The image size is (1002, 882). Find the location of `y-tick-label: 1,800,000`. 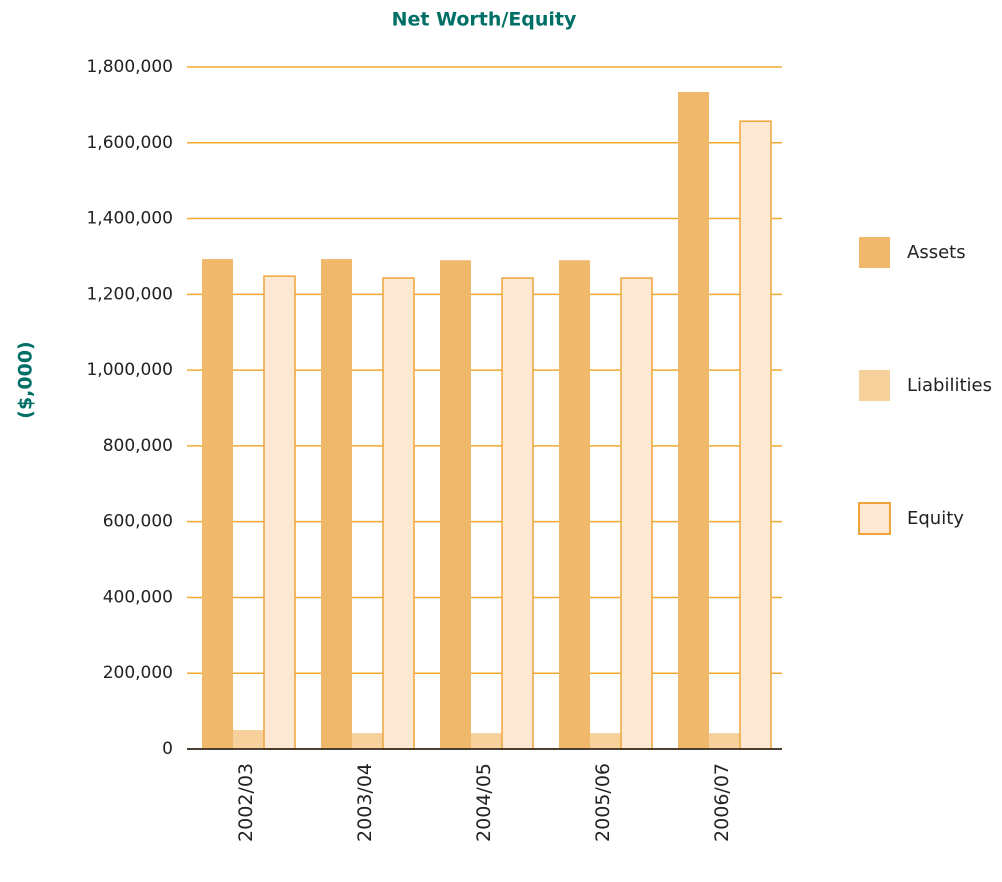

y-tick-label: 1,800,000 is located at coordinates (129, 67).